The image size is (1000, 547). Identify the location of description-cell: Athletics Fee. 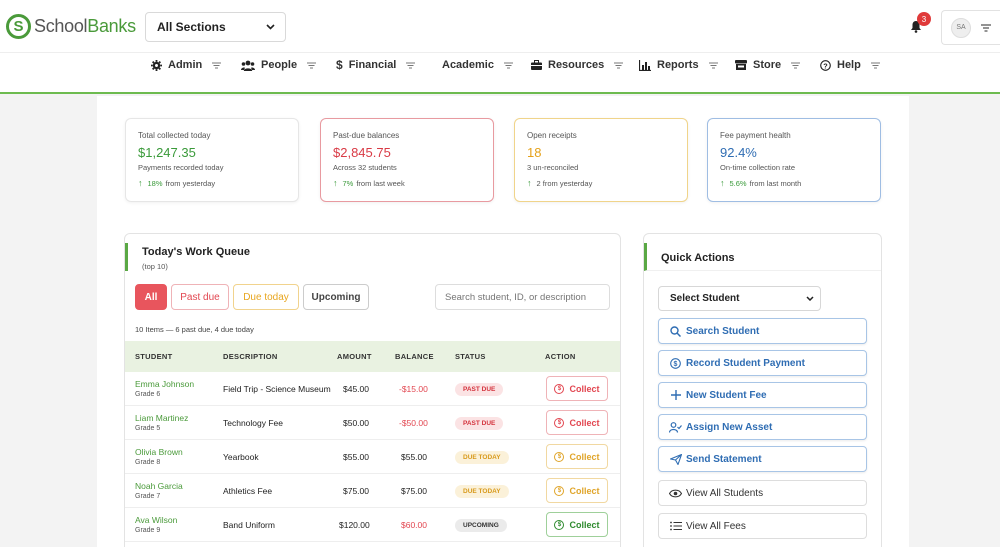
(248, 491).